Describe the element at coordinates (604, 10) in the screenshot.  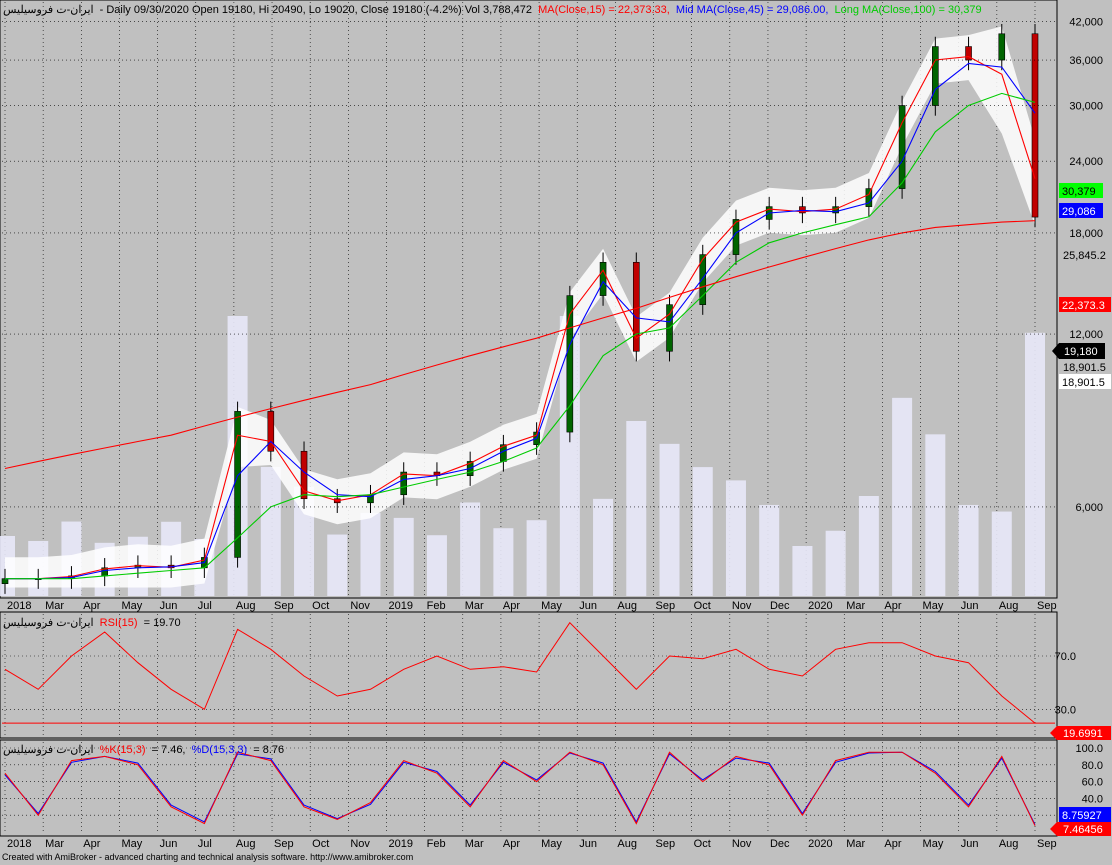
I see `ma15-label: MA(Close,15) = 22,373.33,` at that location.